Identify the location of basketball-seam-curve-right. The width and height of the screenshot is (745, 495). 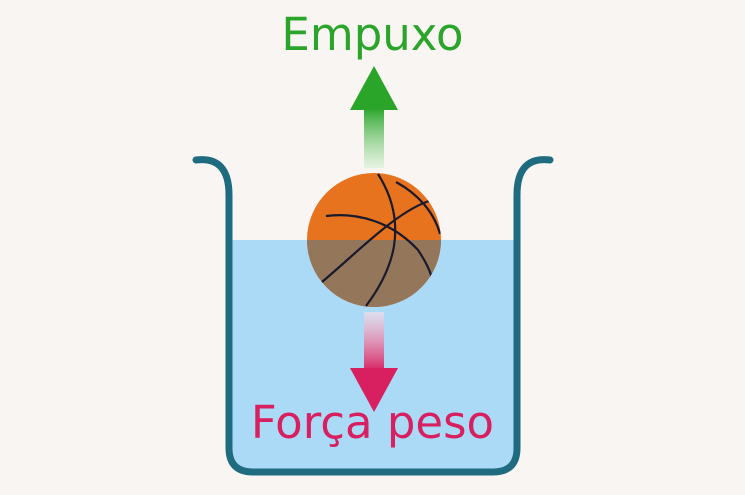
(418, 208).